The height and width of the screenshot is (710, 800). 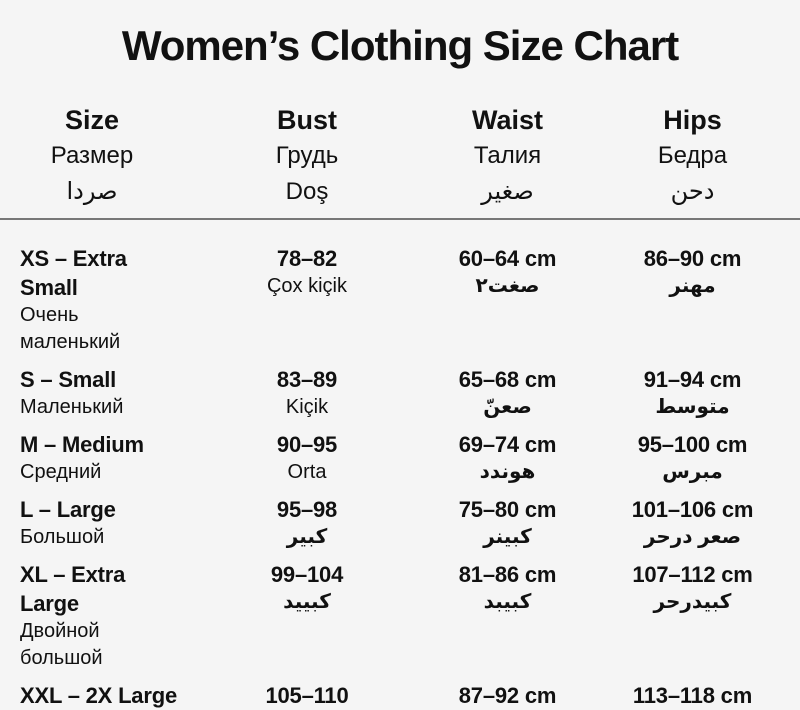 What do you see at coordinates (68, 510) in the screenshot?
I see `size-label: L – Large` at bounding box center [68, 510].